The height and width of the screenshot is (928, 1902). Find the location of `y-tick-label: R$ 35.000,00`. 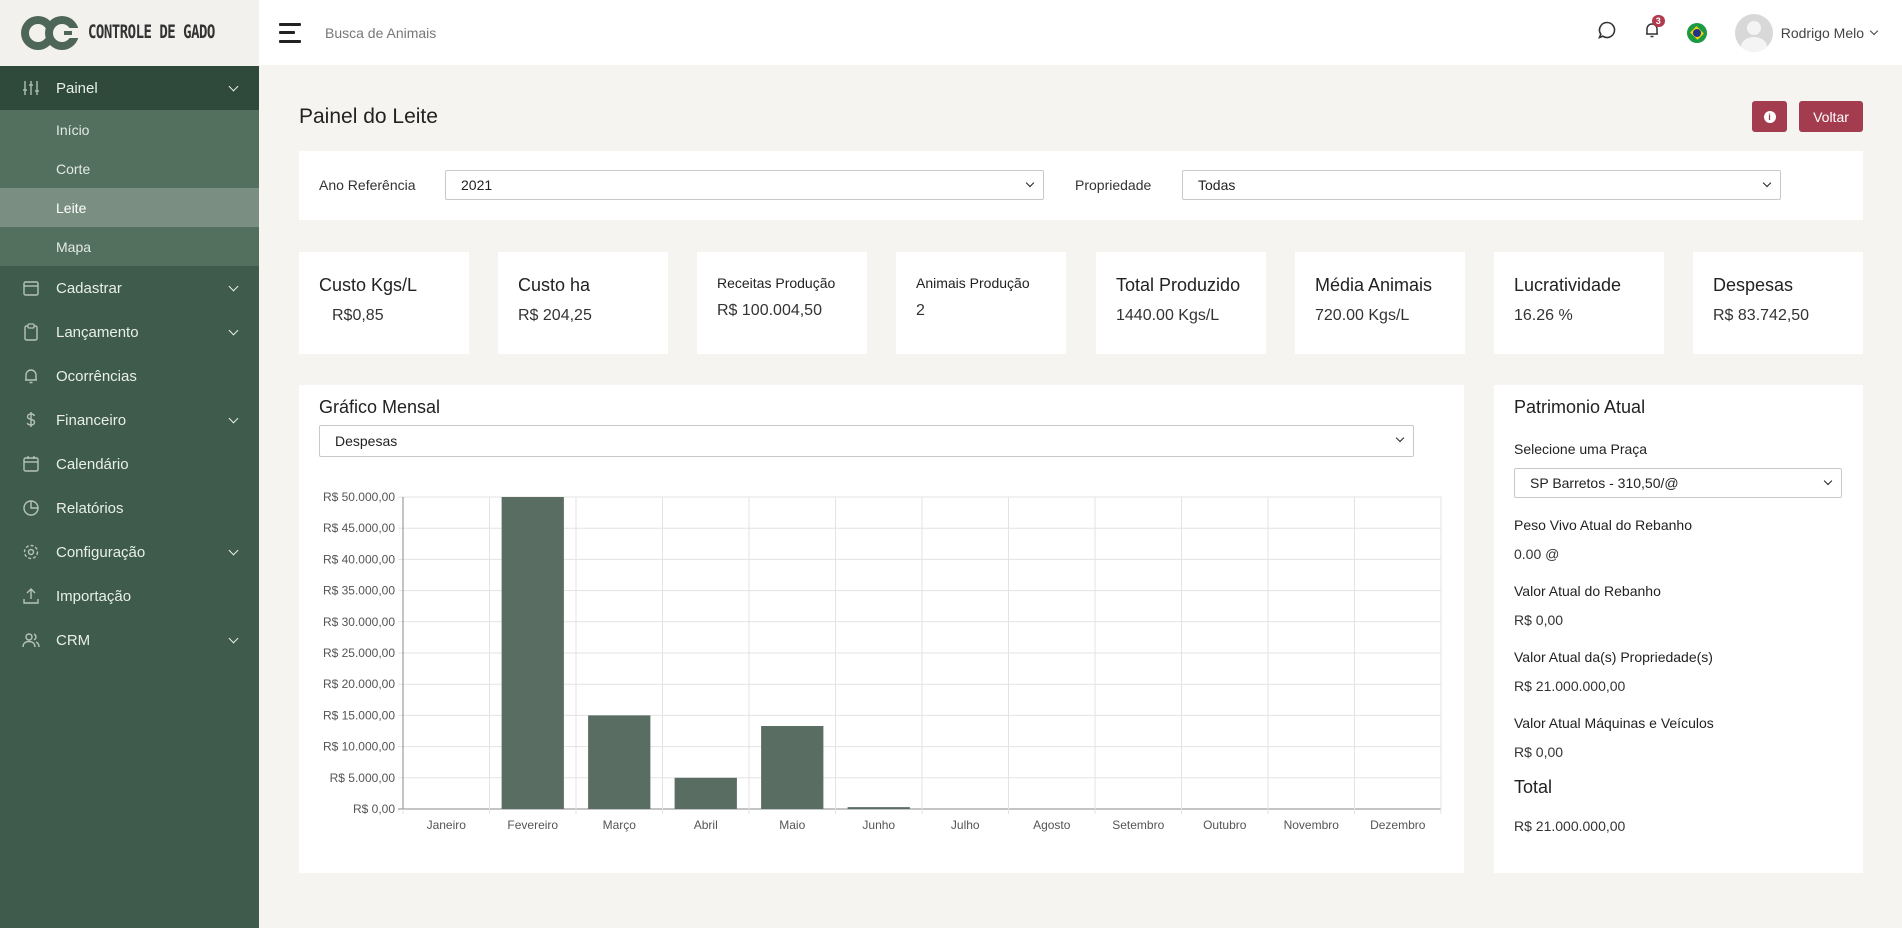

y-tick-label: R$ 35.000,00 is located at coordinates (359, 591).